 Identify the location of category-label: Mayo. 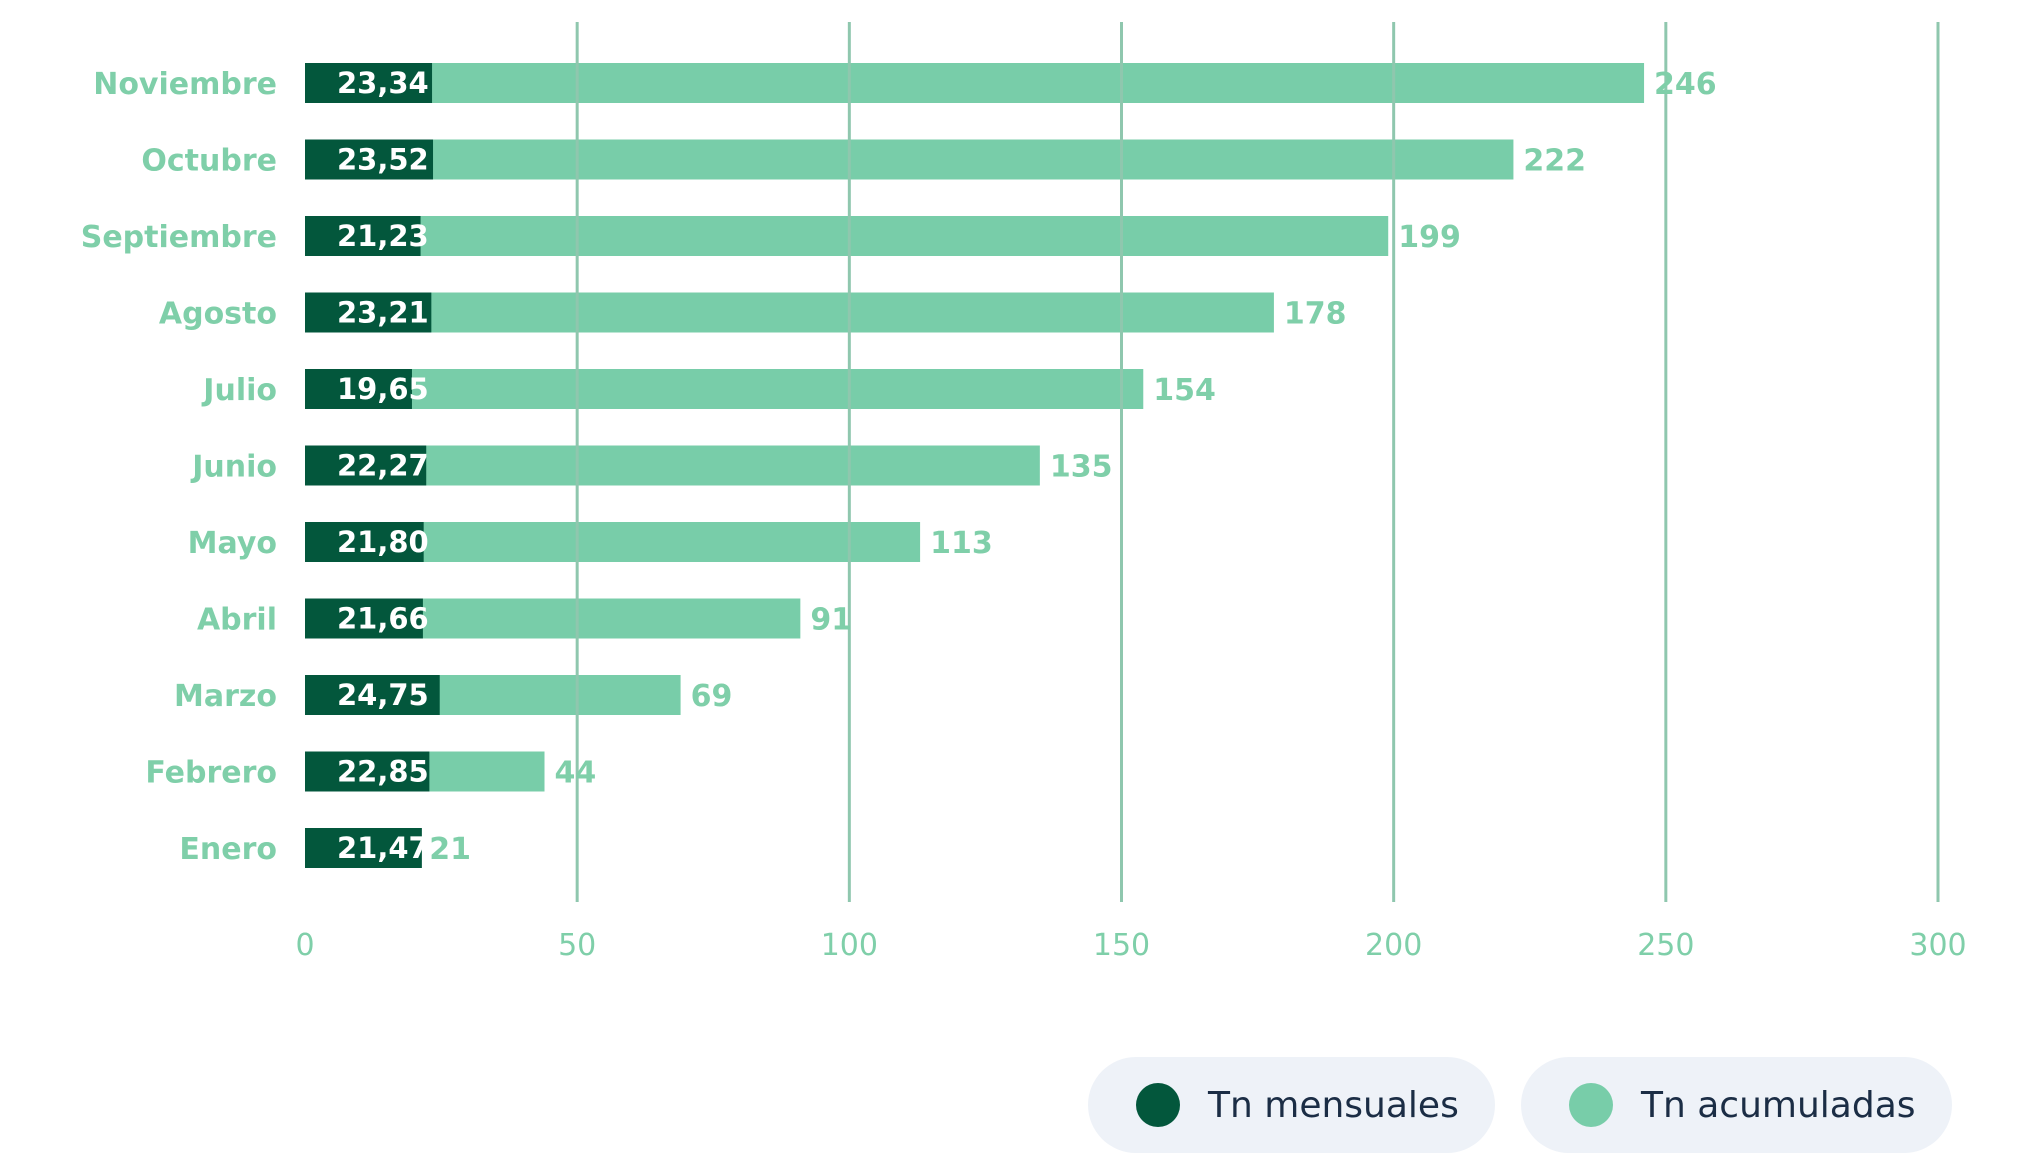
(232, 543).